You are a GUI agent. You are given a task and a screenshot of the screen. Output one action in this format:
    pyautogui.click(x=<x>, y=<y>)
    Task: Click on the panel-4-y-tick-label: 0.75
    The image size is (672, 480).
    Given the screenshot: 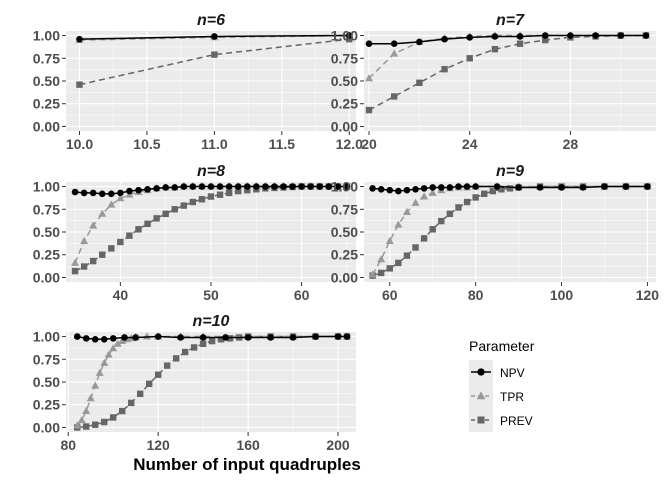 What is the action you would take?
    pyautogui.click(x=344, y=209)
    